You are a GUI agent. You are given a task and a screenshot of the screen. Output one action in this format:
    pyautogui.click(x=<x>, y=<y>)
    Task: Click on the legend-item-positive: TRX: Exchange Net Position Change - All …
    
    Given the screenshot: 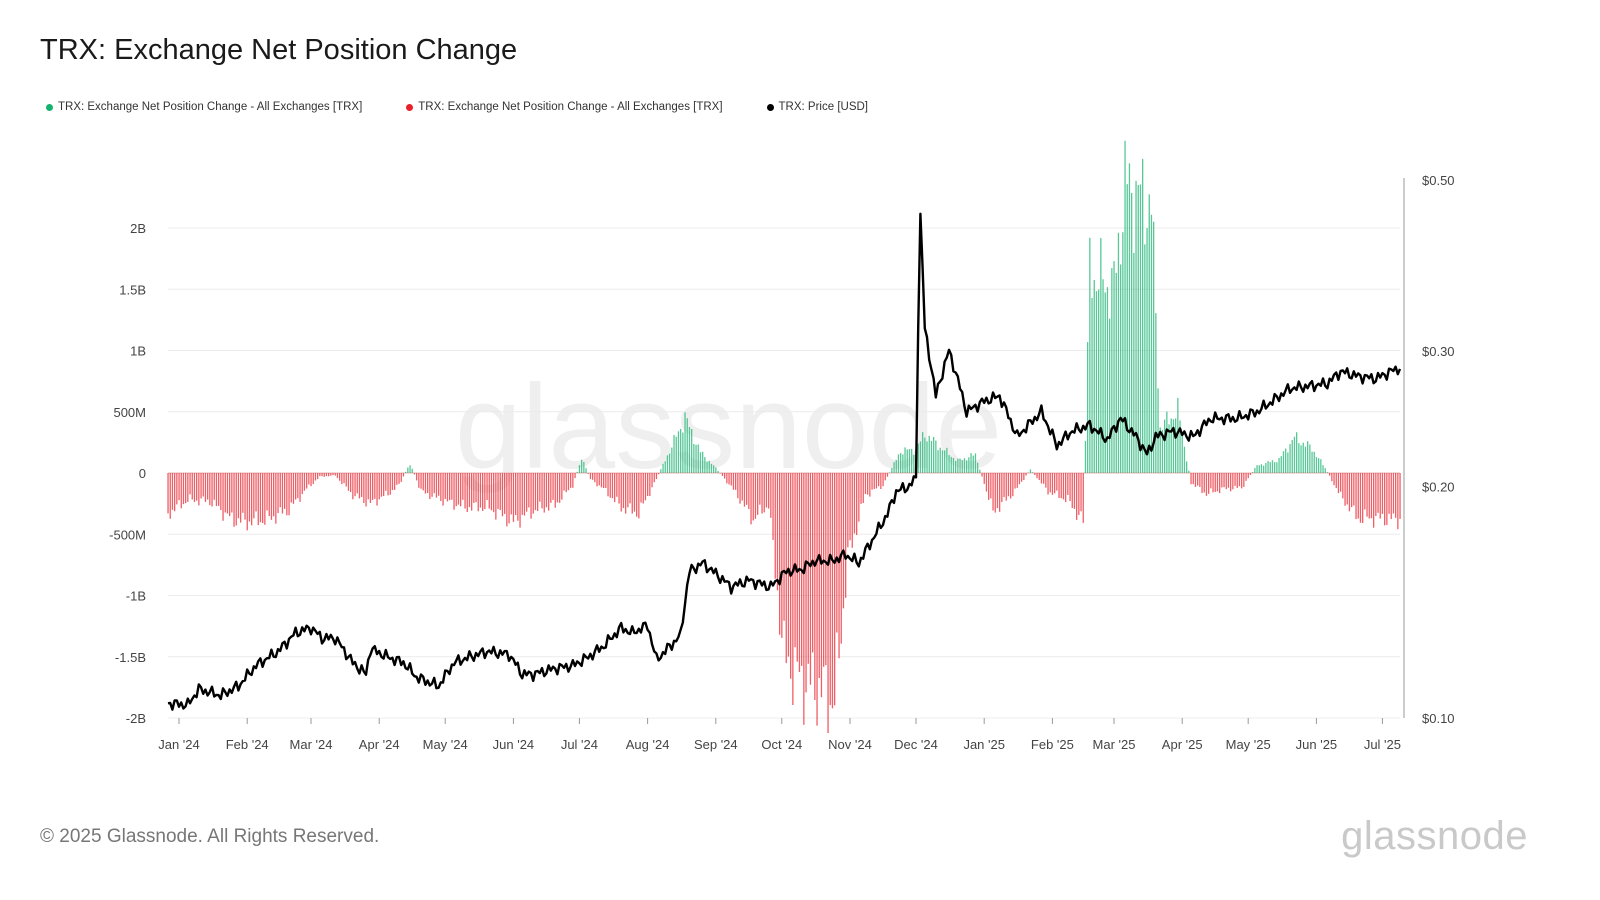 What is the action you would take?
    pyautogui.click(x=204, y=107)
    